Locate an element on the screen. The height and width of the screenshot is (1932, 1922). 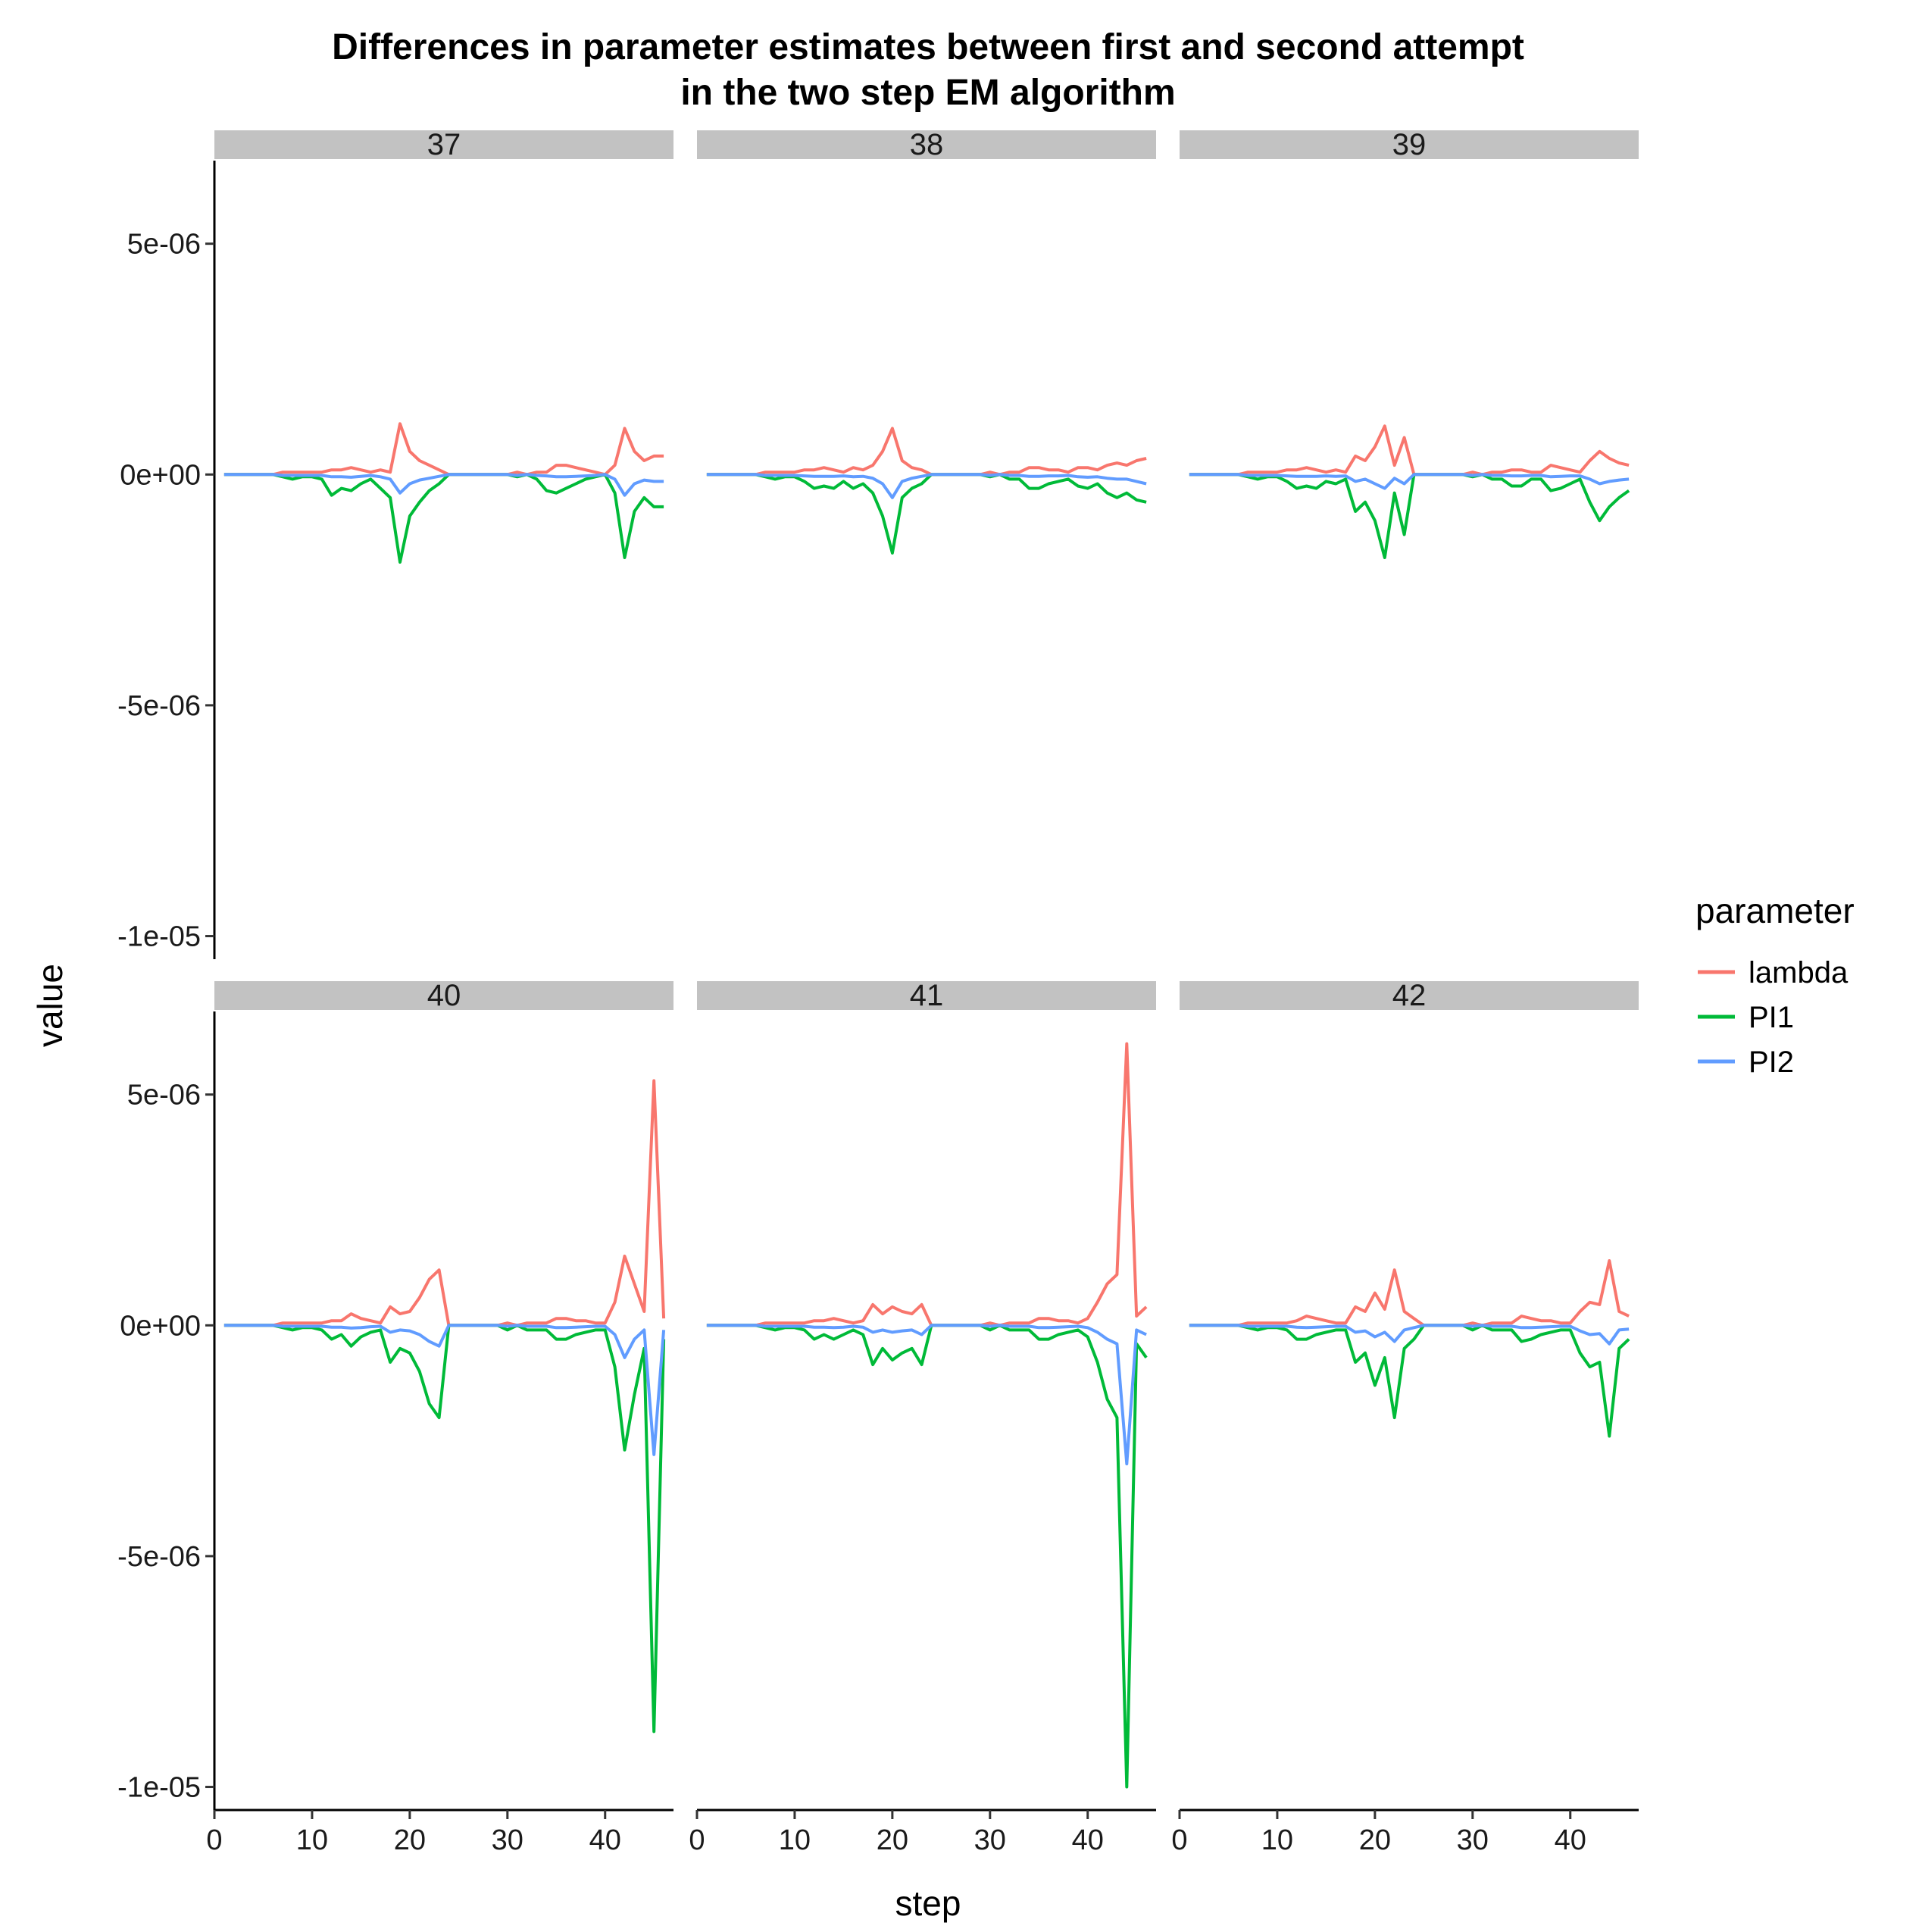
chart-subtitle: in the two step EM algorithm is located at coordinates (927, 93).